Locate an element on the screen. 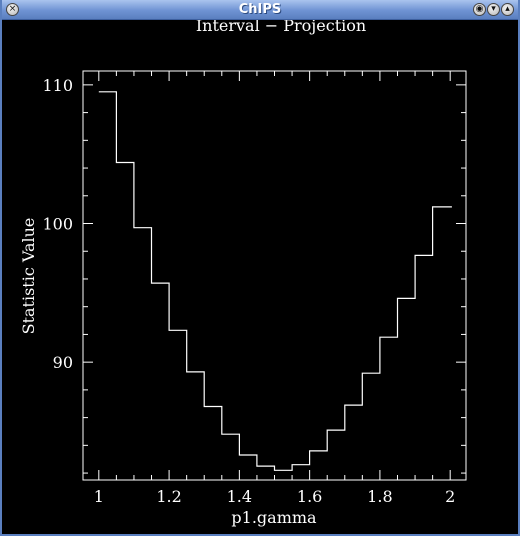  title-bar: × ChIPS ◉ ▾ ▴ is located at coordinates (260, 10).